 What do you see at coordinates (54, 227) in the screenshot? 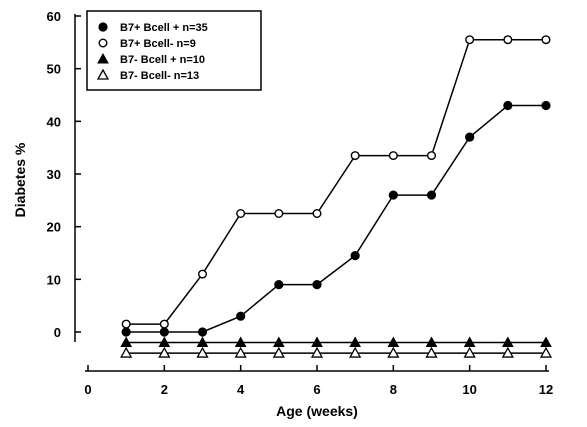
I see `y-tick-label: 20` at bounding box center [54, 227].